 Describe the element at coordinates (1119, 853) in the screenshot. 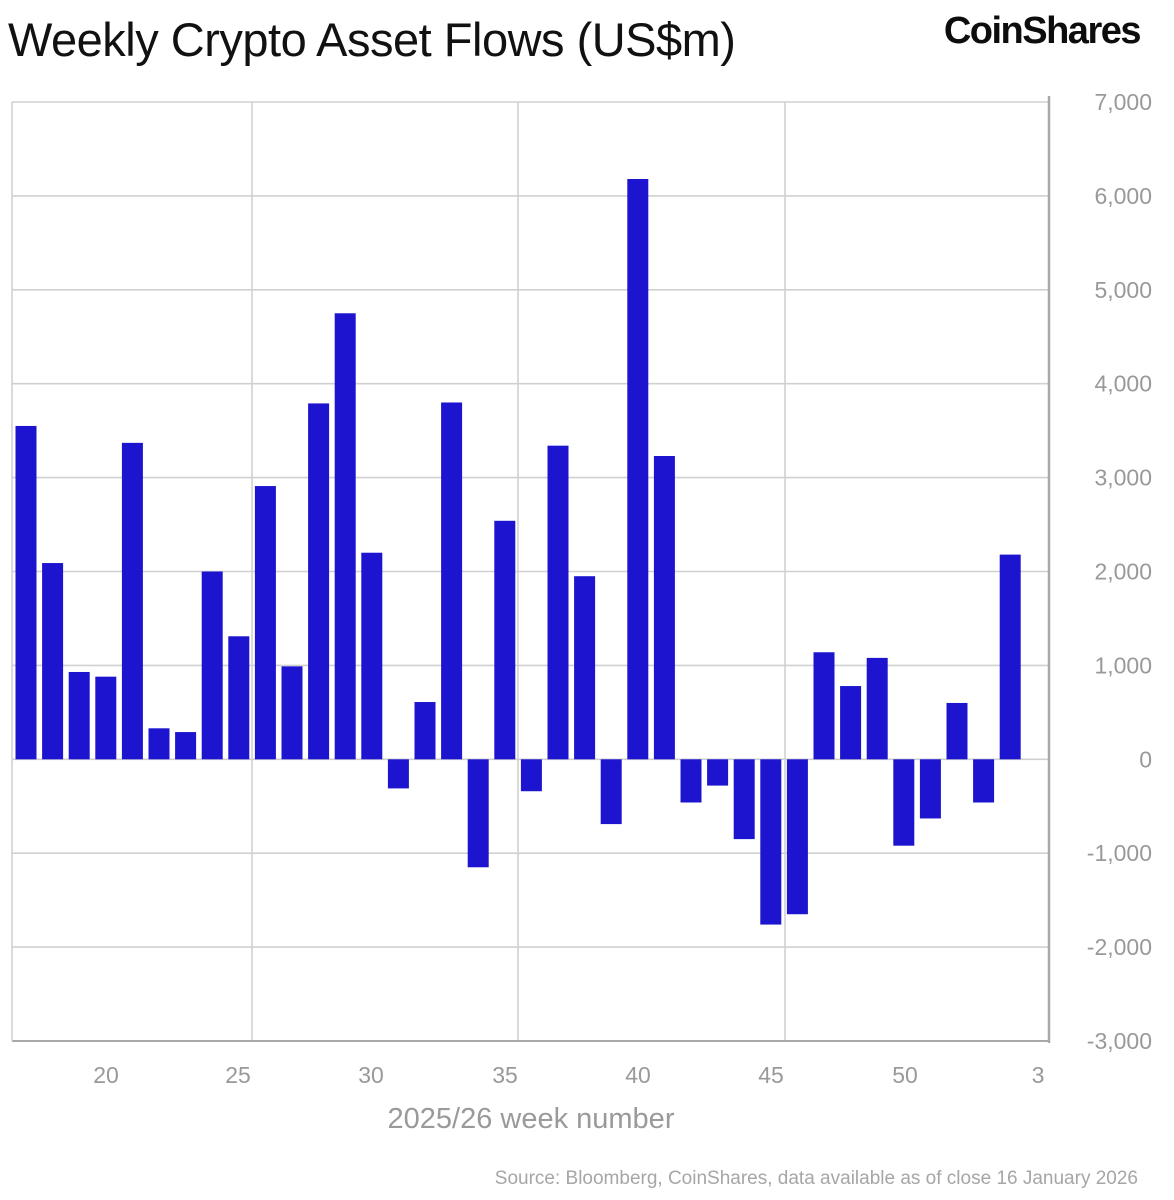

I see `y-tick-label: -1,000` at that location.